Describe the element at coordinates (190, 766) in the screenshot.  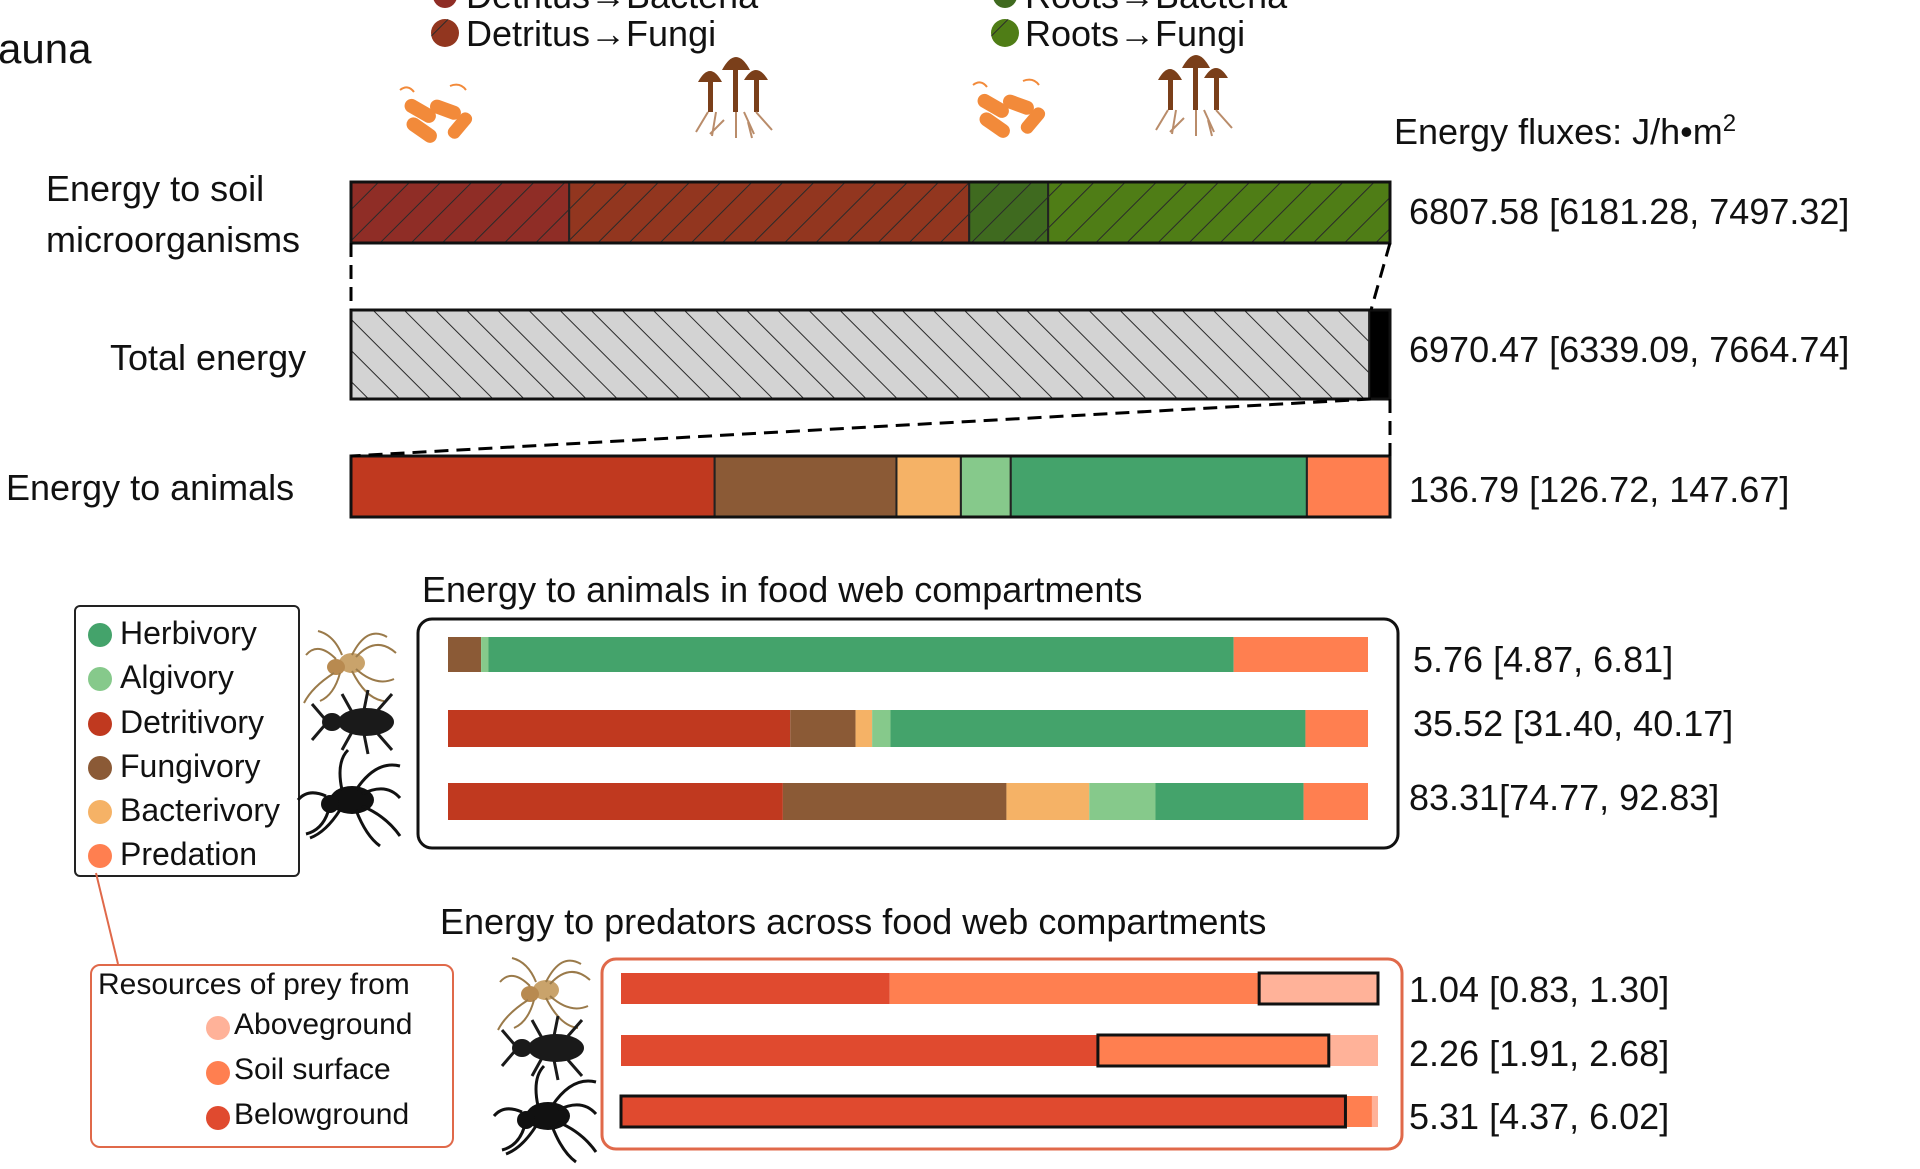
I see `legend-fungivory: Fungivory` at that location.